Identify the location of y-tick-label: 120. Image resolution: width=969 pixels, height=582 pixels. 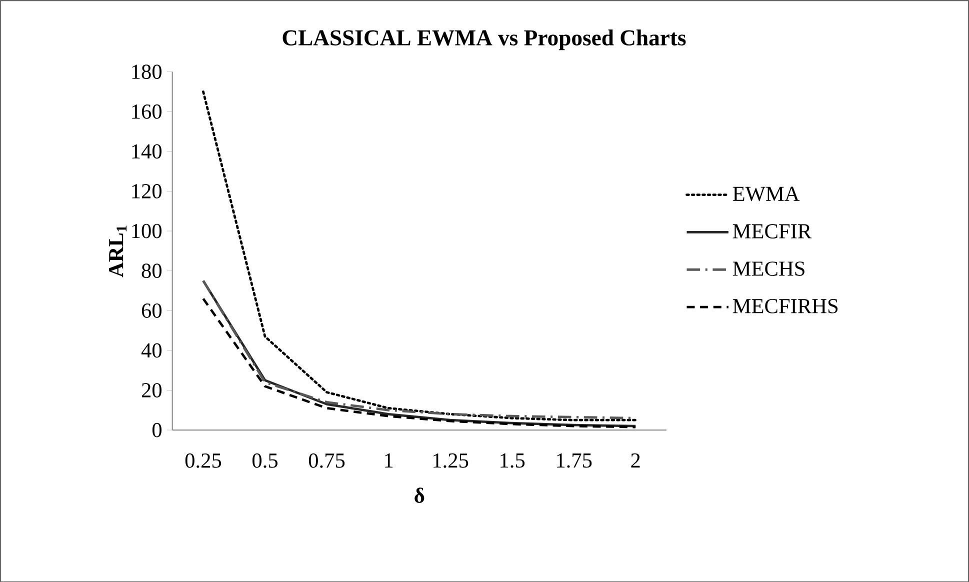
(147, 191).